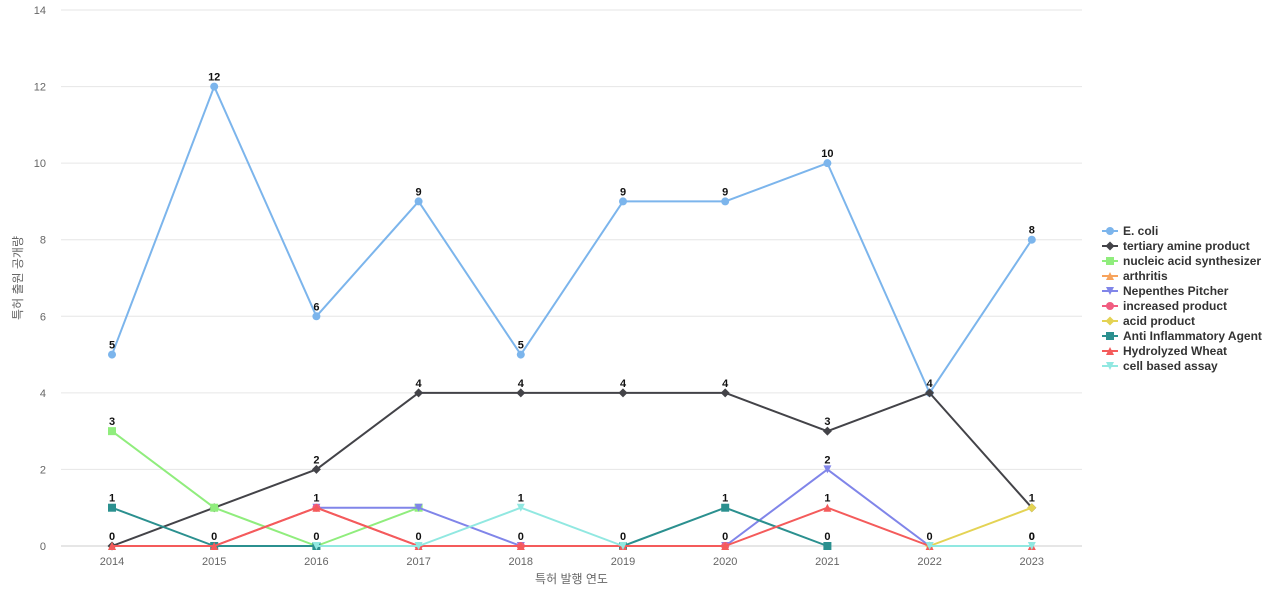  What do you see at coordinates (43, 470) in the screenshot?
I see `y-tick-label: 2` at bounding box center [43, 470].